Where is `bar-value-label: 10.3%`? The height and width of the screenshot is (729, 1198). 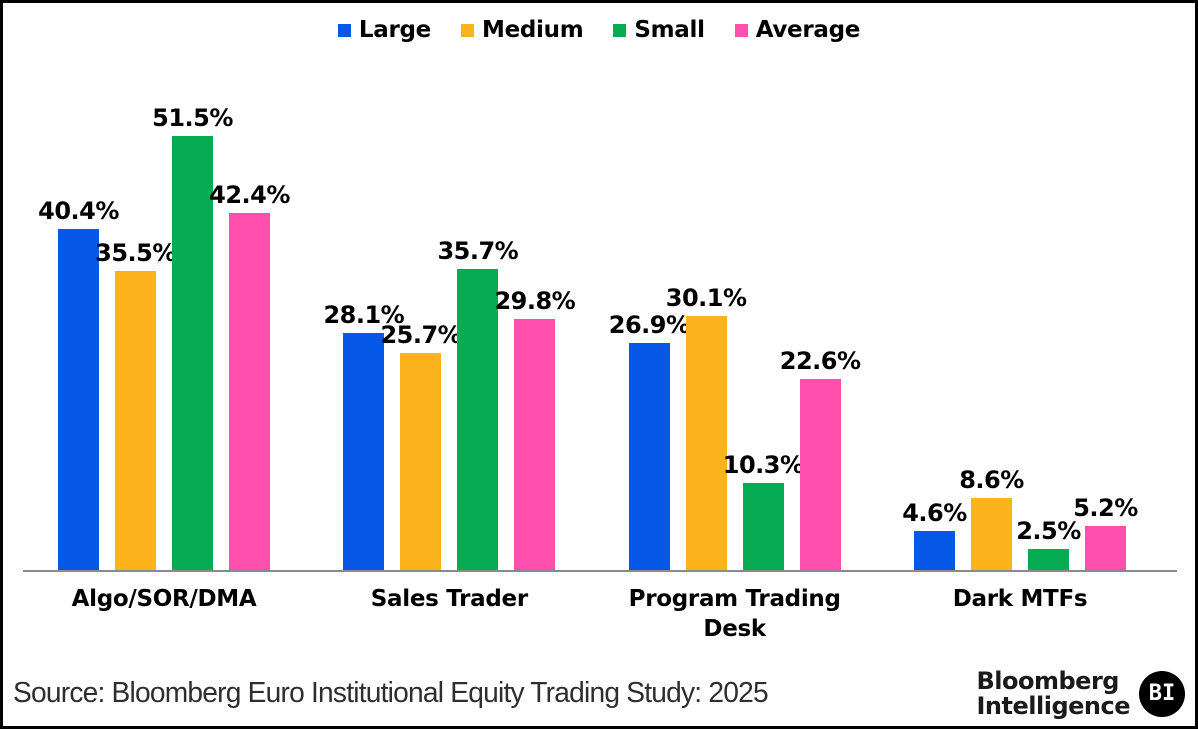
bar-value-label: 10.3% is located at coordinates (763, 465).